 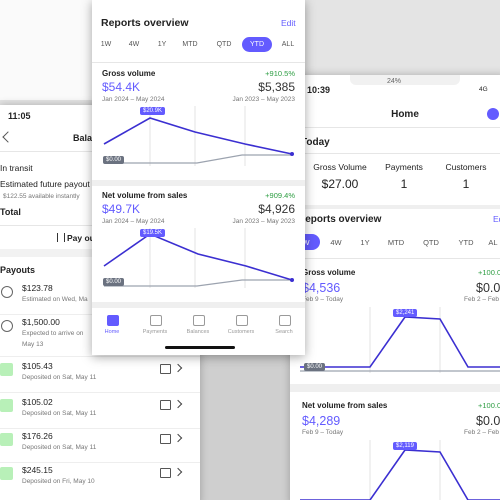 I want to click on metric-prev-range: Feb 2 – Feb, so click(x=482, y=299).